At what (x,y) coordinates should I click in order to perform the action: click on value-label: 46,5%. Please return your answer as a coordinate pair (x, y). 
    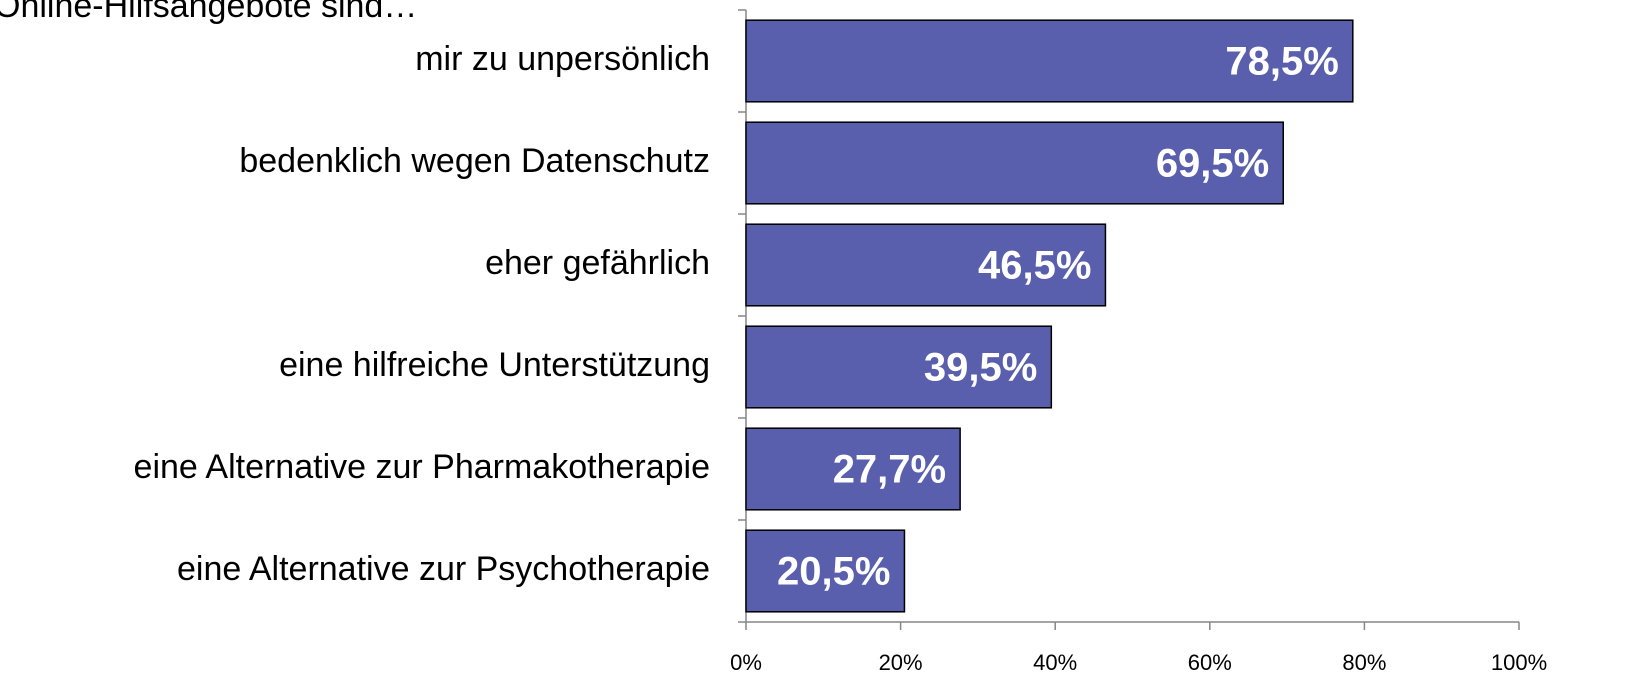
    Looking at the image, I should click on (1034, 266).